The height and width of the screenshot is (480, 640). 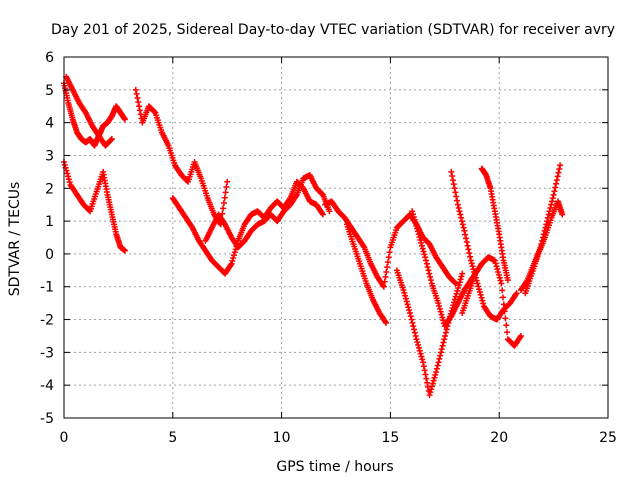 What do you see at coordinates (49, 91) in the screenshot?
I see `y-tick-label: 5` at bounding box center [49, 91].